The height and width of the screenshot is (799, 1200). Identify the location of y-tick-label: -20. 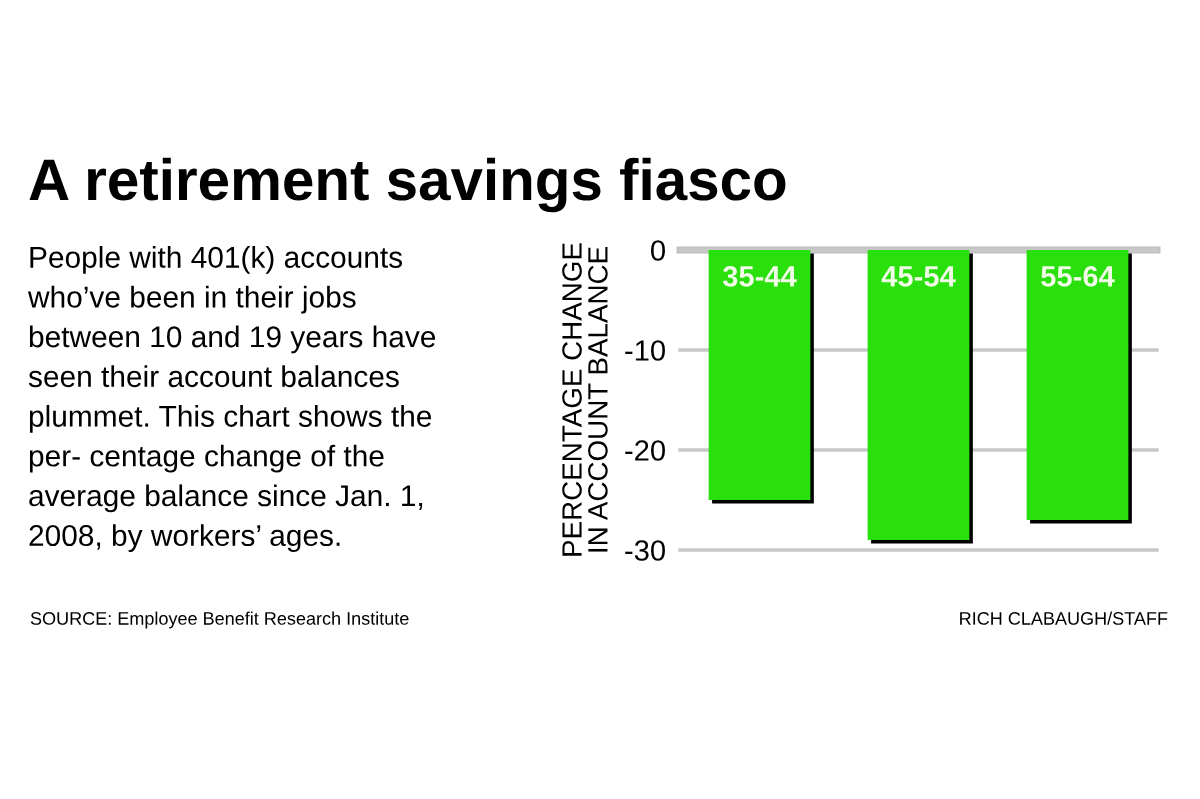
(645, 450).